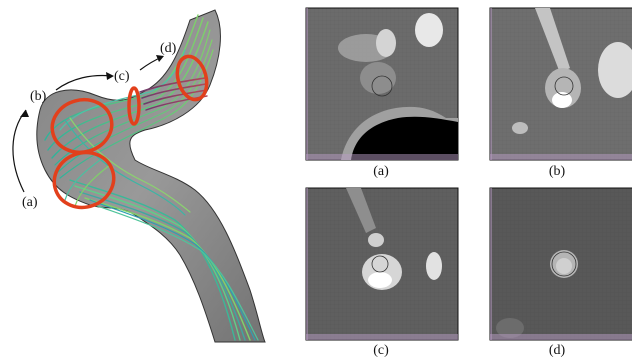 The image size is (632, 362). I want to click on panel-c-caption: (c), so click(381, 350).